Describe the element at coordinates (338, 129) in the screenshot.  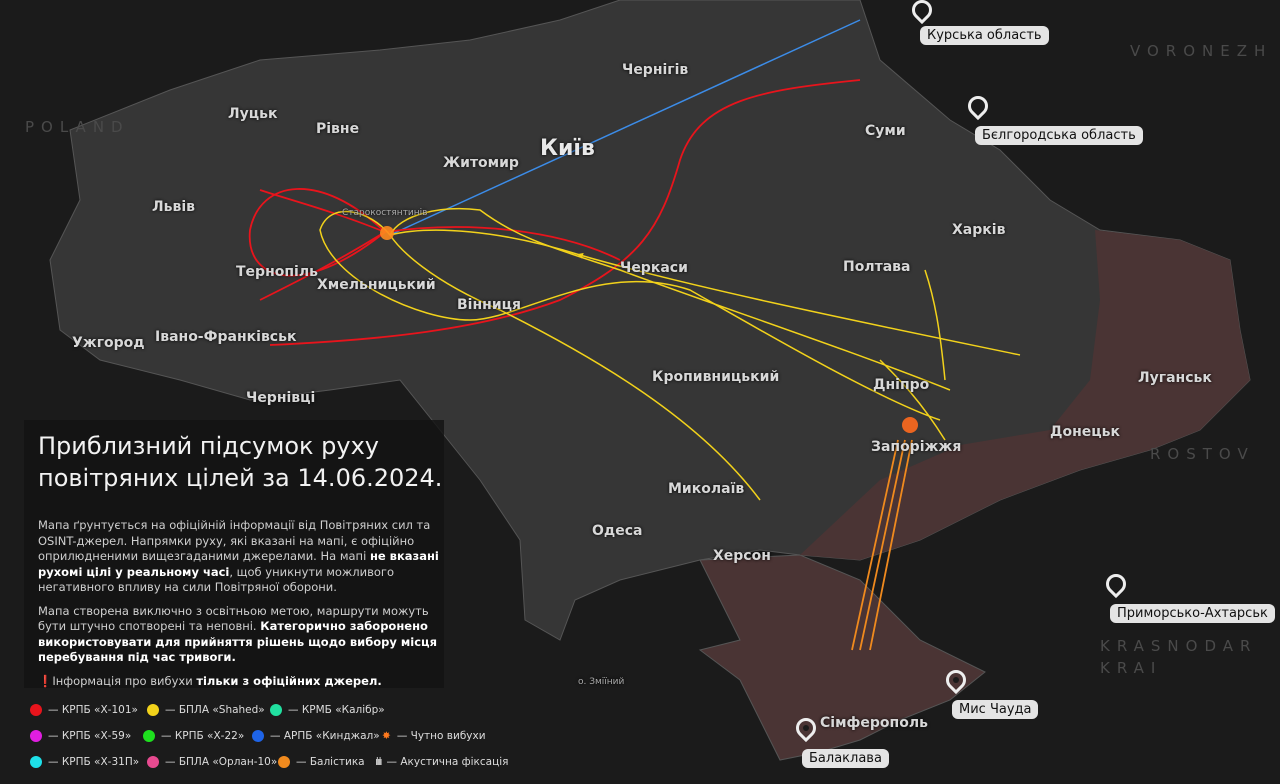
I see `city-label: Рівне` at that location.